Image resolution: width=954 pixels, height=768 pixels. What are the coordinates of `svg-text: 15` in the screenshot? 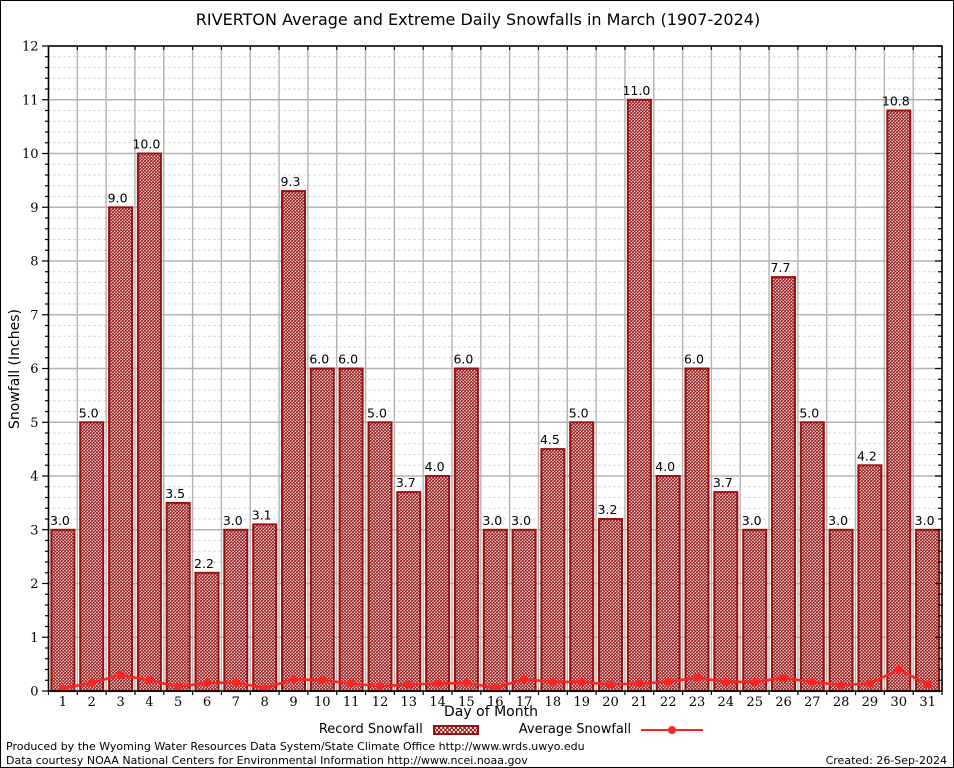 It's located at (466, 702).